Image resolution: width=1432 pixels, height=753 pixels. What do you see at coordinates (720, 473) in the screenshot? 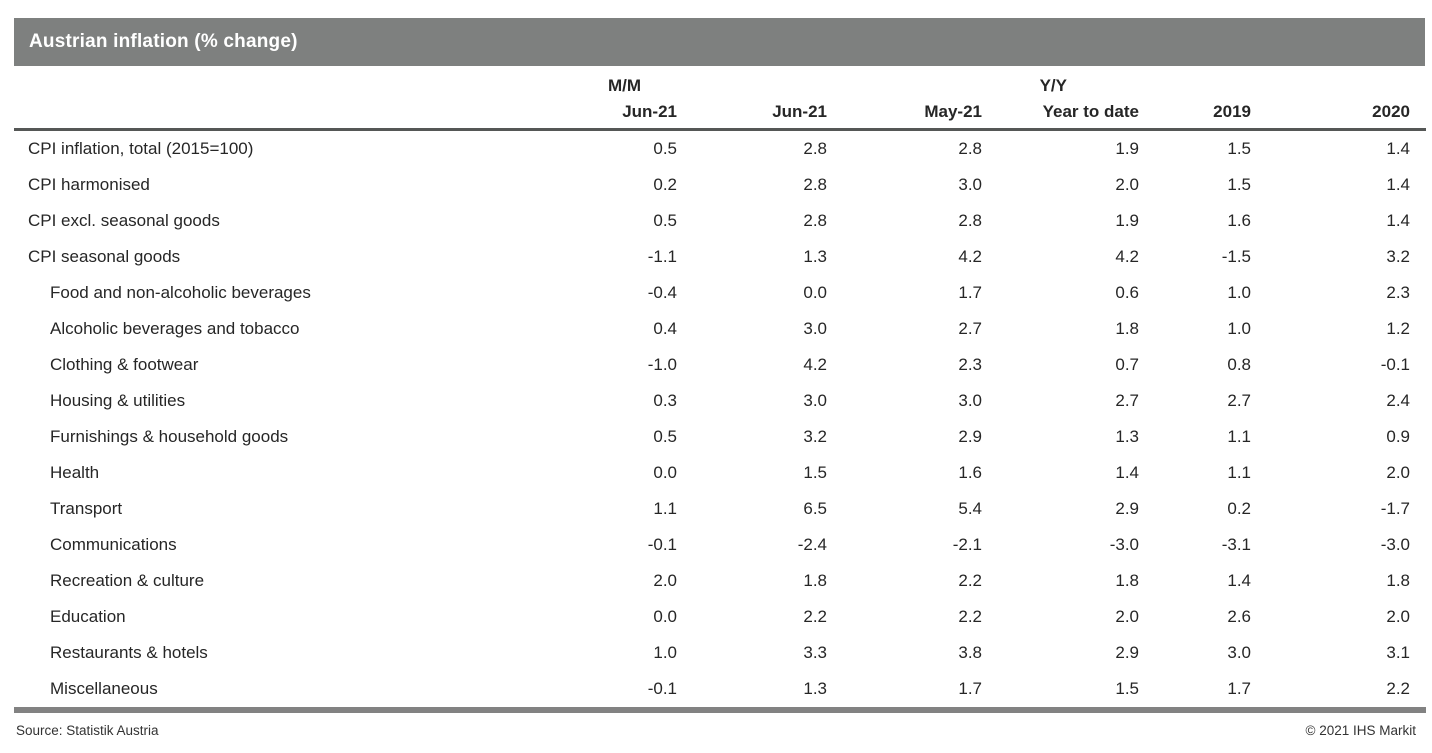
I see `table-row: Health 0.0 1.5 1.6 1.4 1.1 2.0` at bounding box center [720, 473].